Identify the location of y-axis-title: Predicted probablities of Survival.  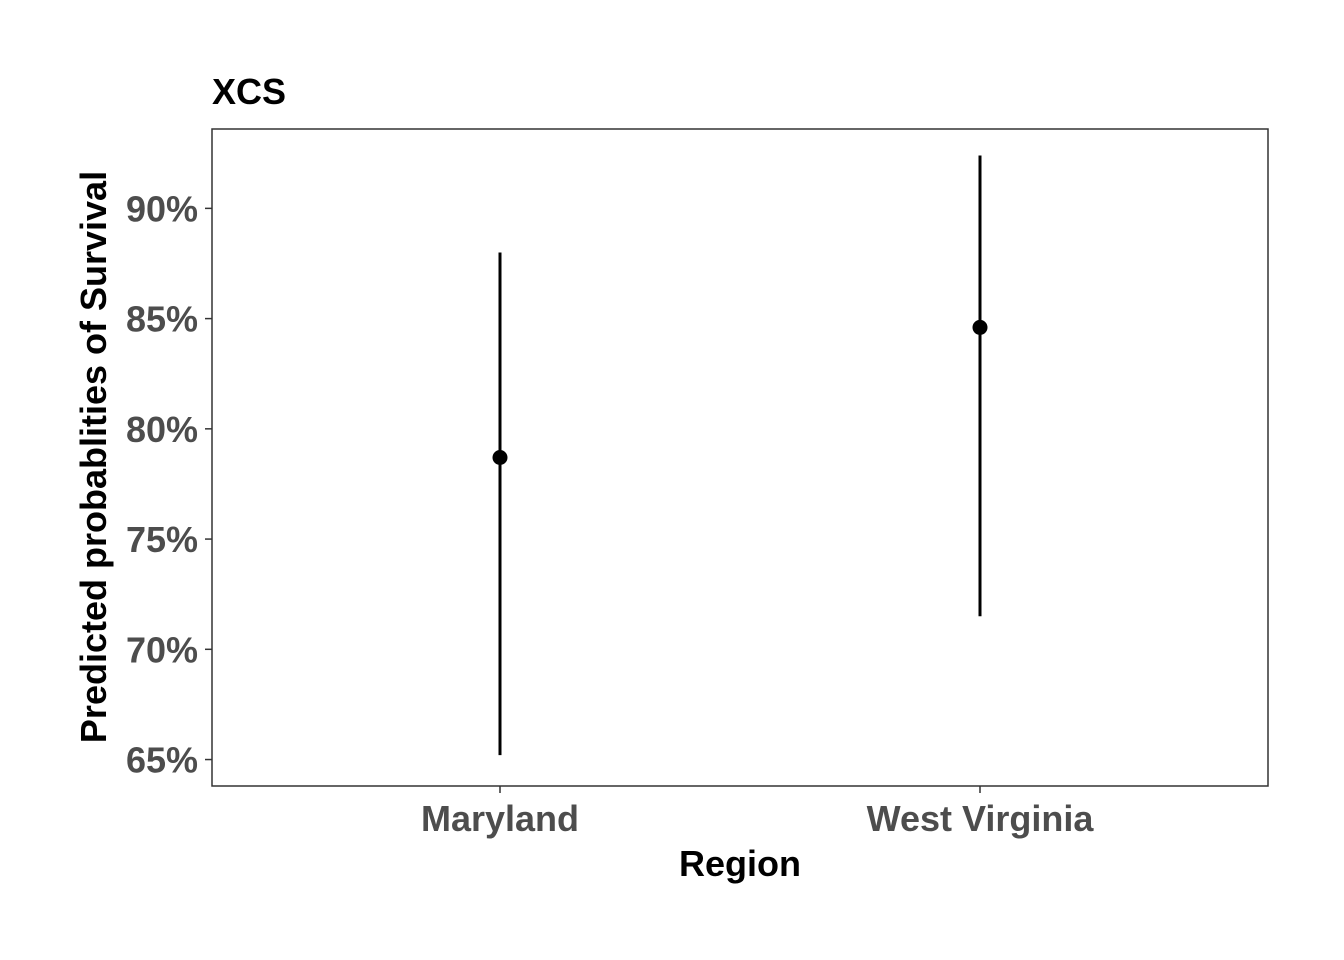
(93, 457).